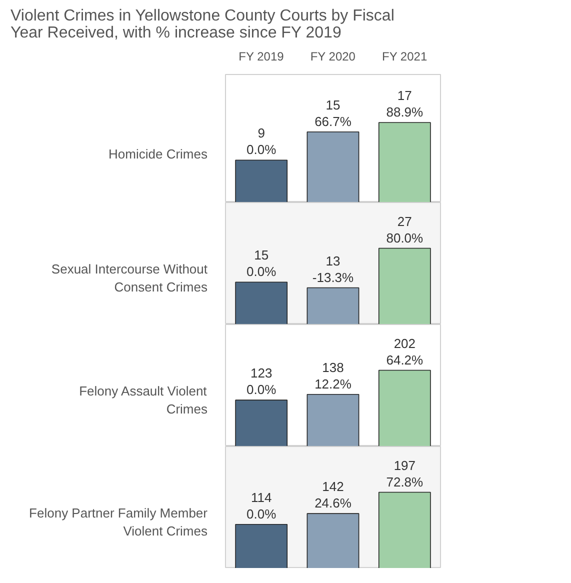 This screenshot has width=571, height=583. I want to click on data-label: 27 80.0%, so click(405, 230).